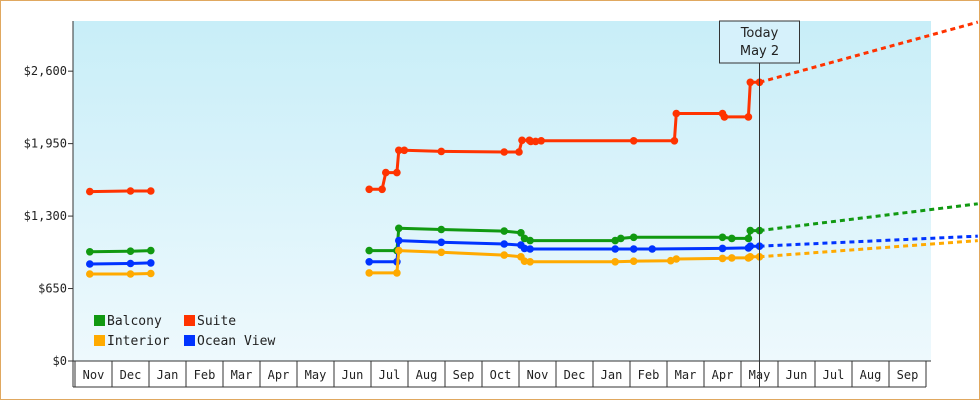 This screenshot has height=401, width=980. Describe the element at coordinates (45, 71) in the screenshot. I see `y-tick-label: $2,600` at that location.